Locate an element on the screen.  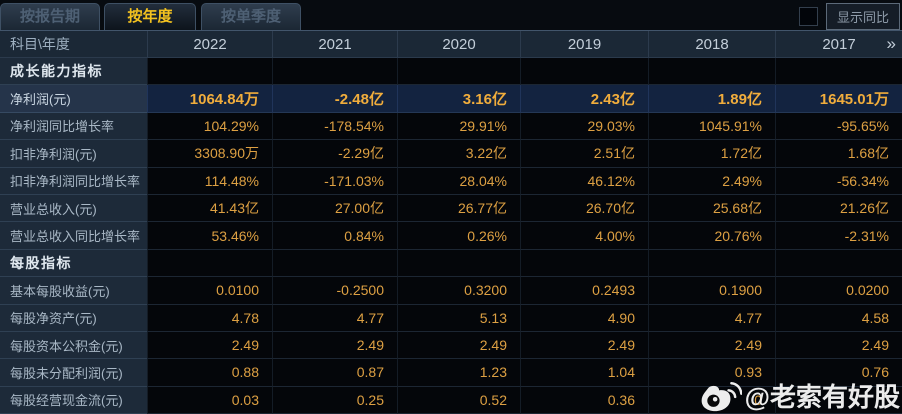
value-cell: 0.1900 is located at coordinates (711, 291).